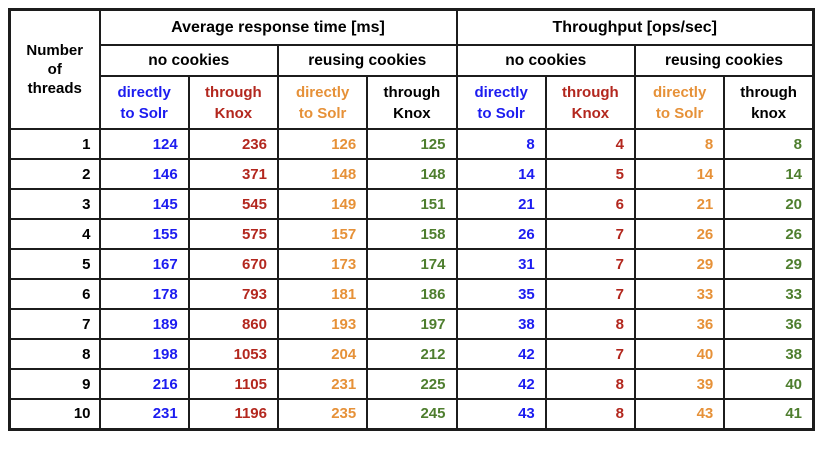  What do you see at coordinates (54, 324) in the screenshot?
I see `threads-cell: 7` at bounding box center [54, 324].